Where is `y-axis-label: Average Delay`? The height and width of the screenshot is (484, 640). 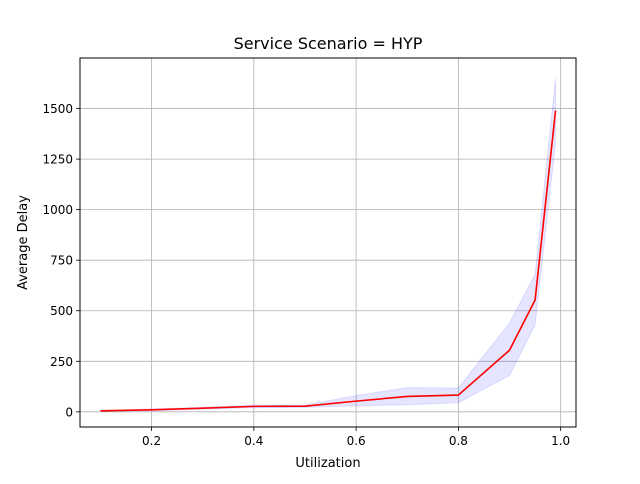
y-axis-label: Average Delay is located at coordinates (23, 242).